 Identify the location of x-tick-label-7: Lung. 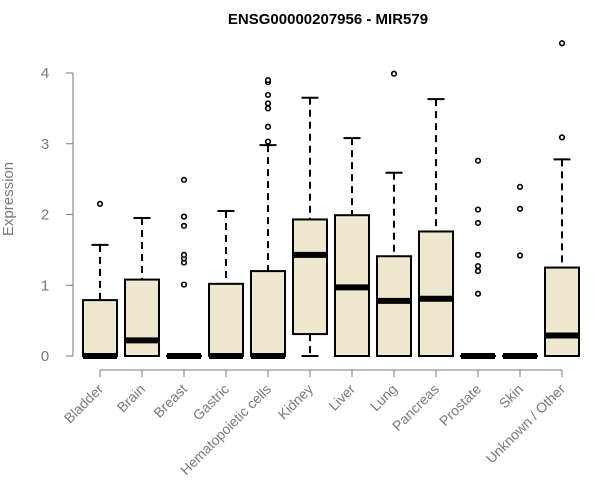
(383, 397).